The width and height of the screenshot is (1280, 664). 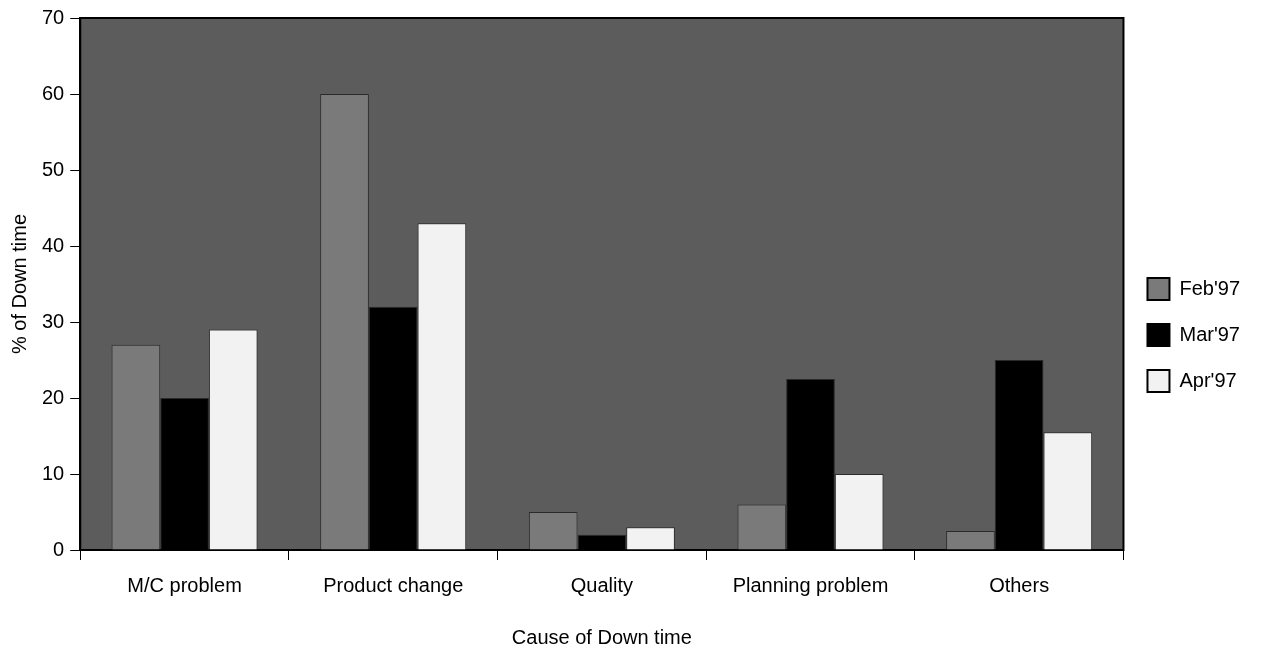 I want to click on y-tick-label: 60, so click(x=53, y=92).